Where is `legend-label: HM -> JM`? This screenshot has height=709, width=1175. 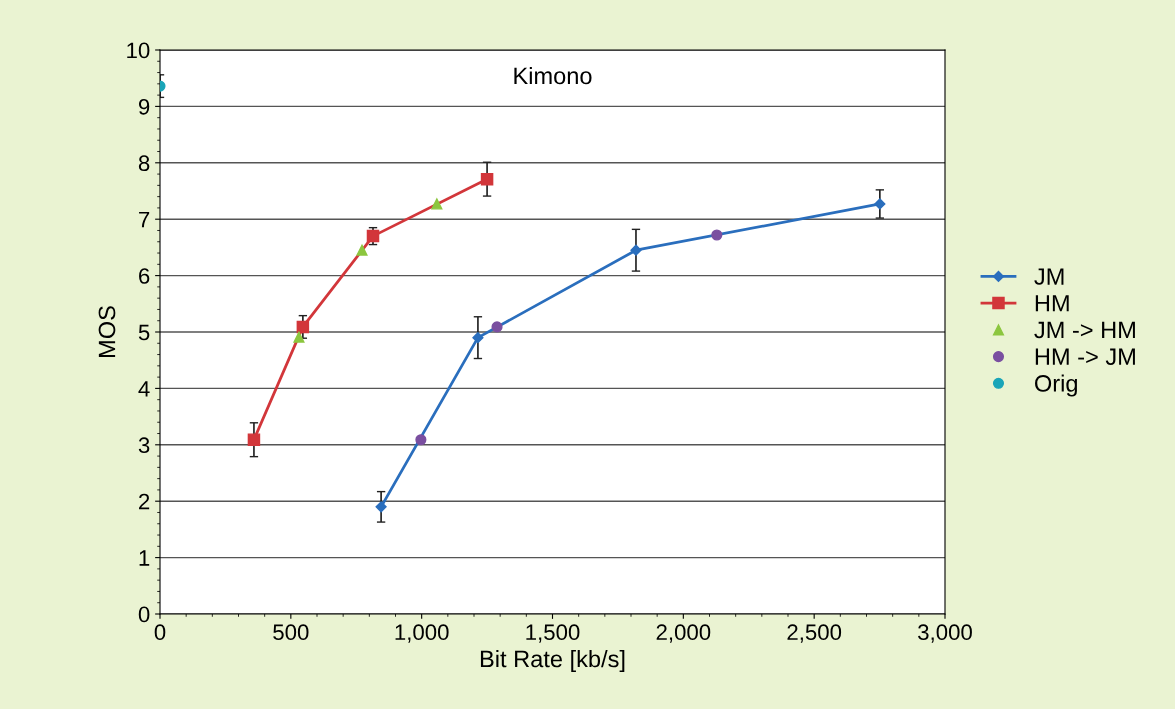
legend-label: HM -> JM is located at coordinates (1085, 357).